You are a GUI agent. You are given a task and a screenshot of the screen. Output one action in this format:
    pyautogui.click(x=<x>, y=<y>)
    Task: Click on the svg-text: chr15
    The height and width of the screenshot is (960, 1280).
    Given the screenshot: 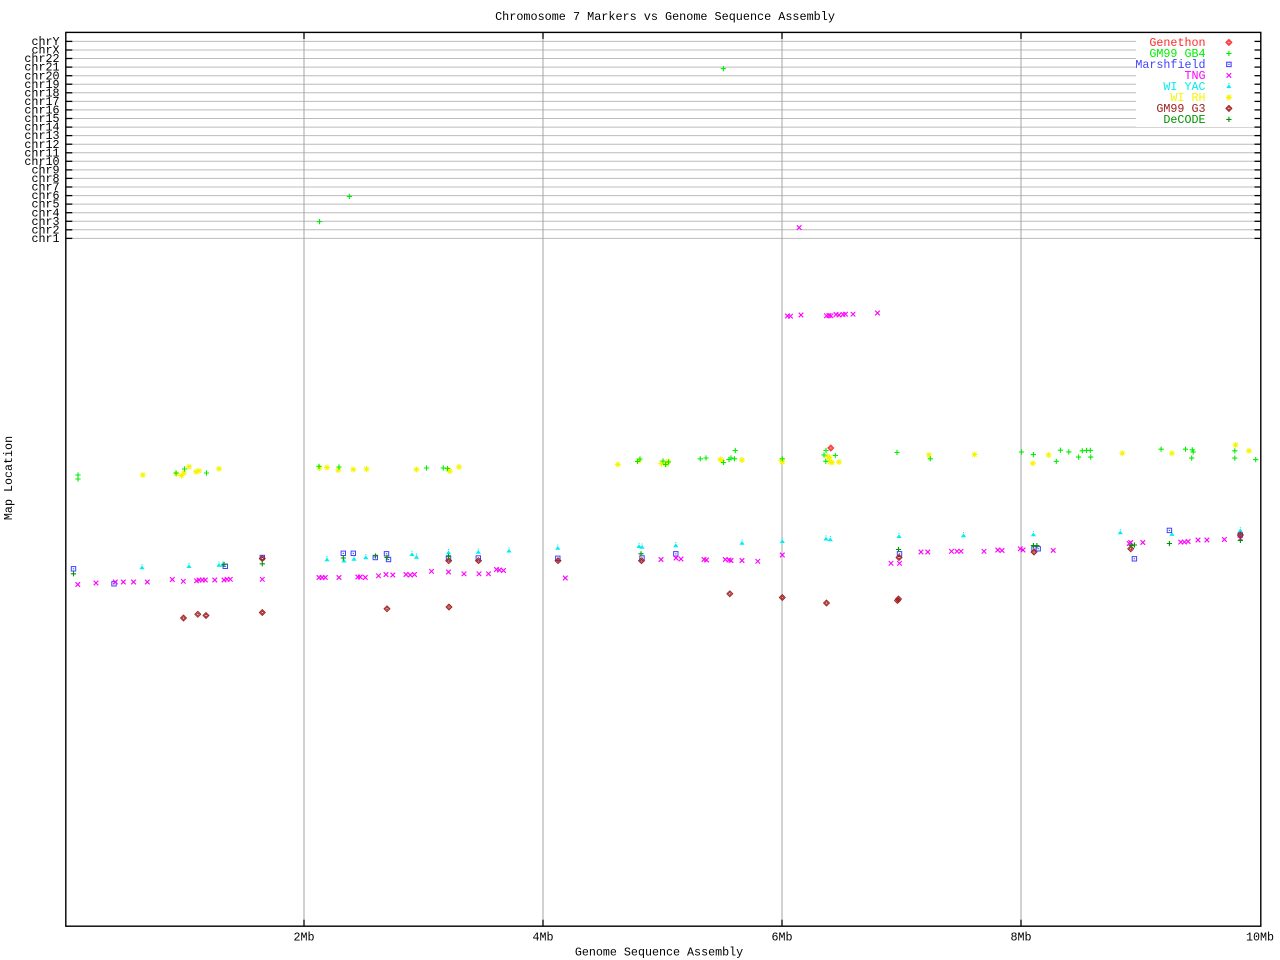 What is the action you would take?
    pyautogui.click(x=41, y=119)
    